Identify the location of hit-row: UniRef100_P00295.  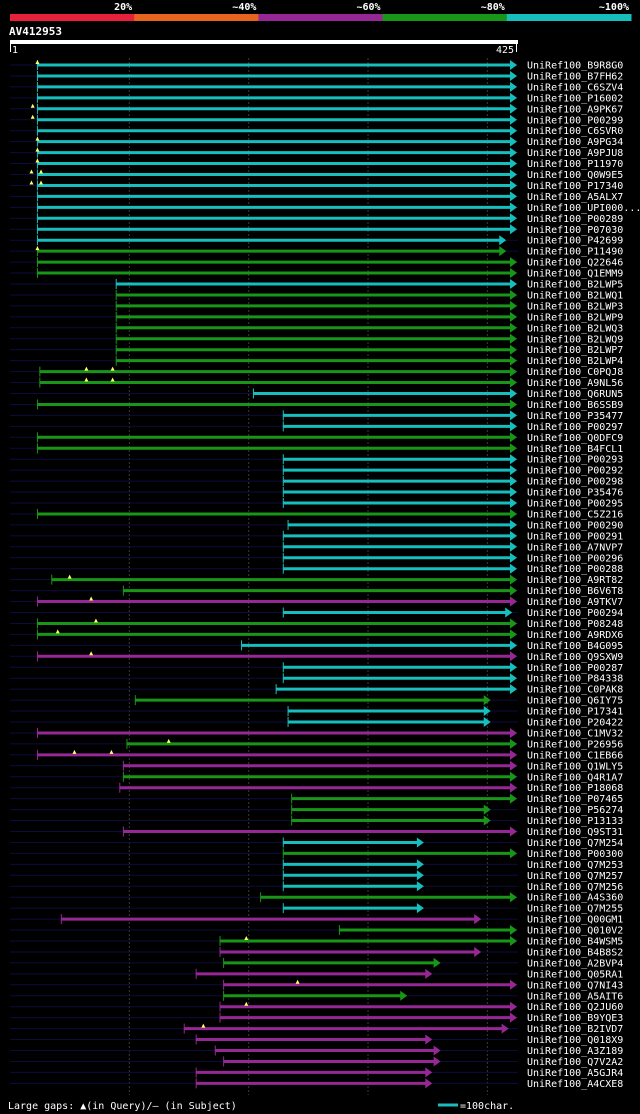
(316, 504).